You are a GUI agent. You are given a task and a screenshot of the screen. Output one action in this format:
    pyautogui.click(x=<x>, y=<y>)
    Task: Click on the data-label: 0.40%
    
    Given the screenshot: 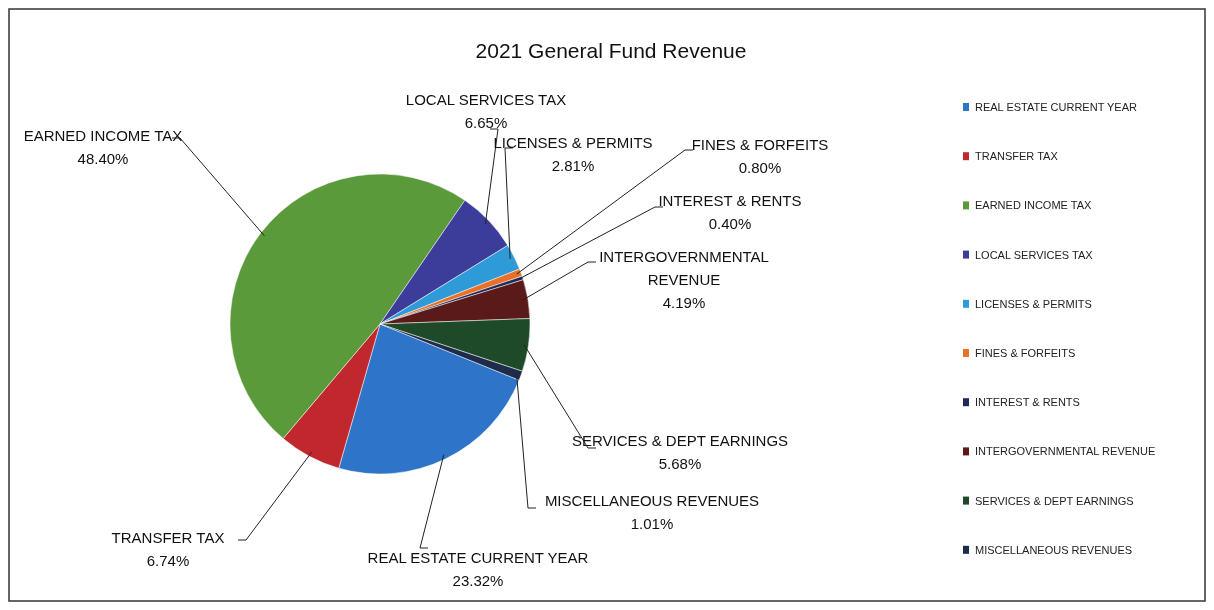 What is the action you would take?
    pyautogui.click(x=730, y=223)
    